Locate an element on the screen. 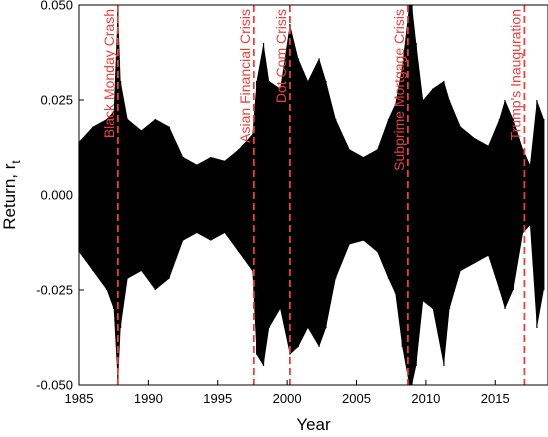 The height and width of the screenshot is (437, 548). y-tick-label: 0.025 is located at coordinates (56, 100).